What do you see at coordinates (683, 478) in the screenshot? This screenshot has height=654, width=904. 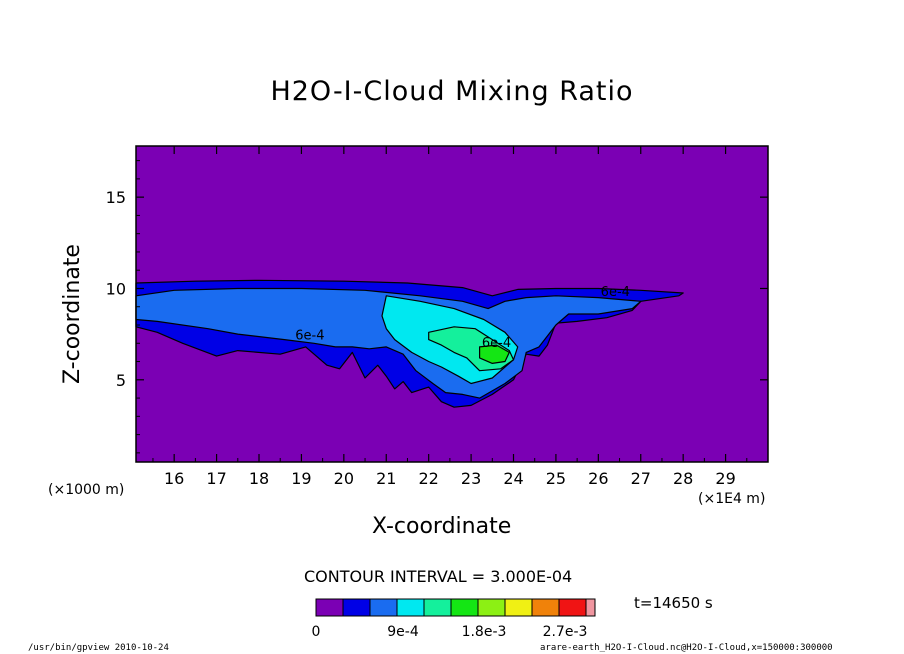 I see `x-tick-label: 28` at bounding box center [683, 478].